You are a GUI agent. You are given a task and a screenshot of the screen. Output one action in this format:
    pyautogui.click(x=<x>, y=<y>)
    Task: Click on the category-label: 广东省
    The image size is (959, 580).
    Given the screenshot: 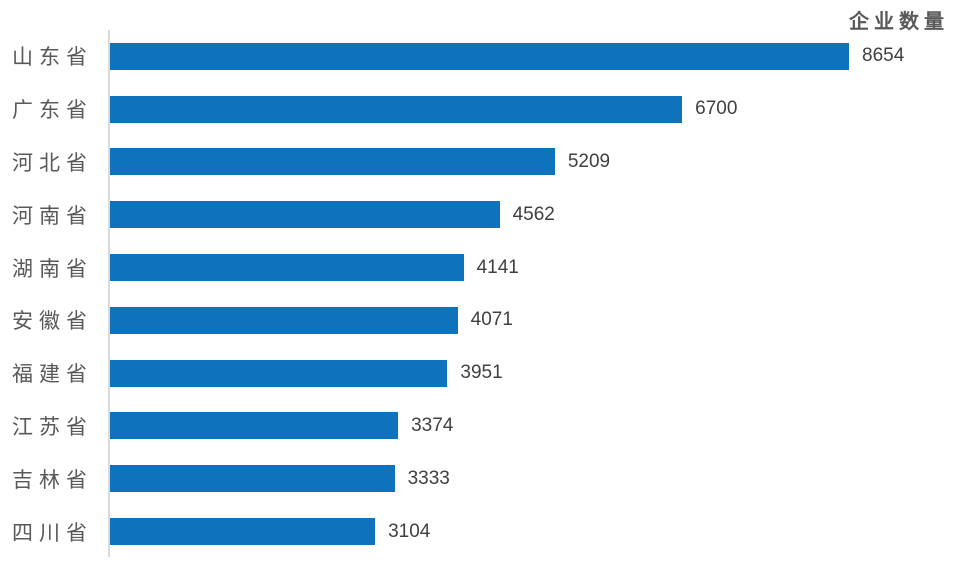 What is the action you would take?
    pyautogui.click(x=52, y=110)
    